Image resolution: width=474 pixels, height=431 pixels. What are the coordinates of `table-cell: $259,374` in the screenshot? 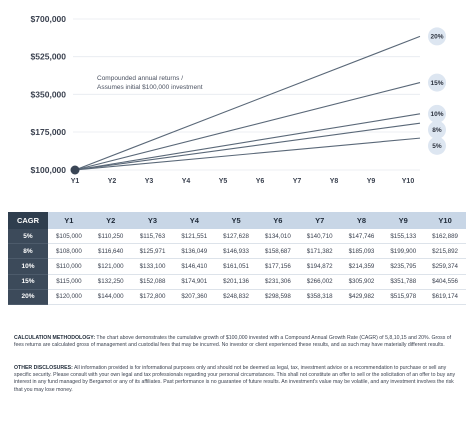 It's located at (445, 266).